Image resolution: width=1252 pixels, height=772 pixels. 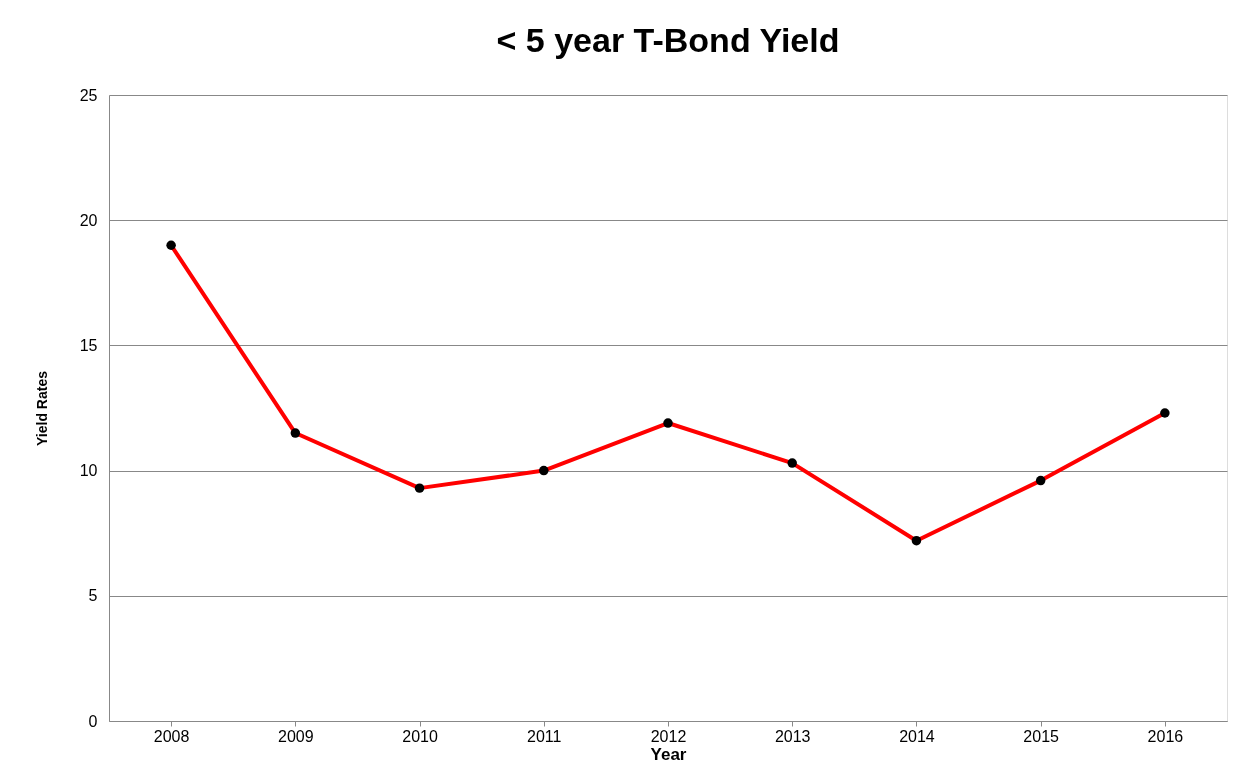 I want to click on y-tick-label: 20, so click(x=88, y=220).